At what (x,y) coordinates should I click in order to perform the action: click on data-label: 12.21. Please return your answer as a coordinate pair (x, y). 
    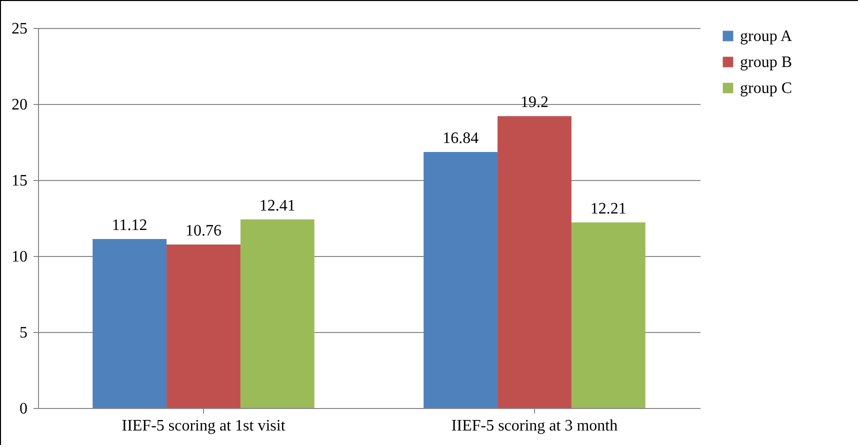
    Looking at the image, I should click on (608, 209).